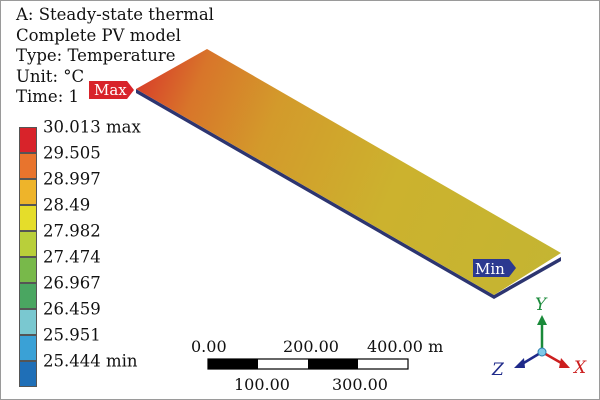 This screenshot has height=400, width=600. What do you see at coordinates (47, 96) in the screenshot?
I see `result-time: Time: 1` at bounding box center [47, 96].